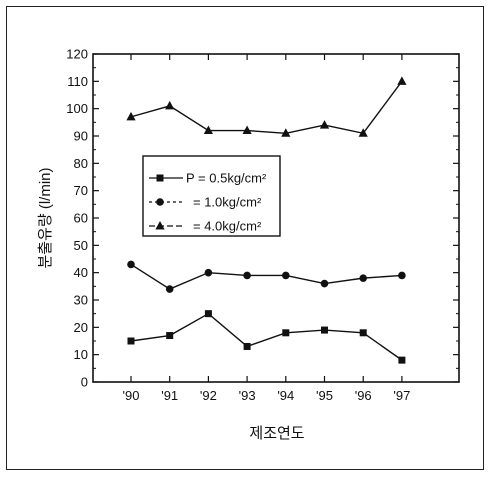  What do you see at coordinates (81, 327) in the screenshot?
I see `y-tick-label: 20` at bounding box center [81, 327].